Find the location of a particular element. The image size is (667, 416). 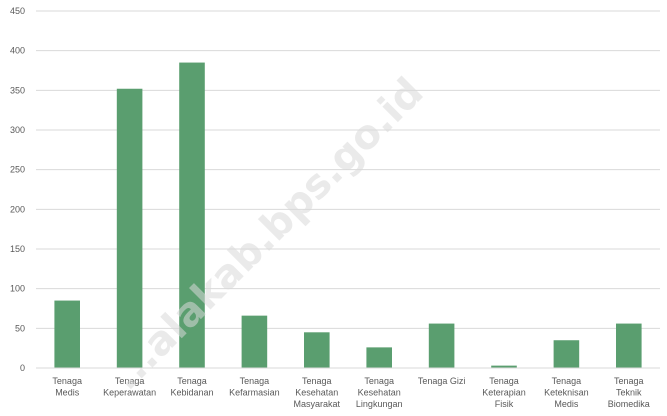

y-tick-label: 300 is located at coordinates (17, 130).